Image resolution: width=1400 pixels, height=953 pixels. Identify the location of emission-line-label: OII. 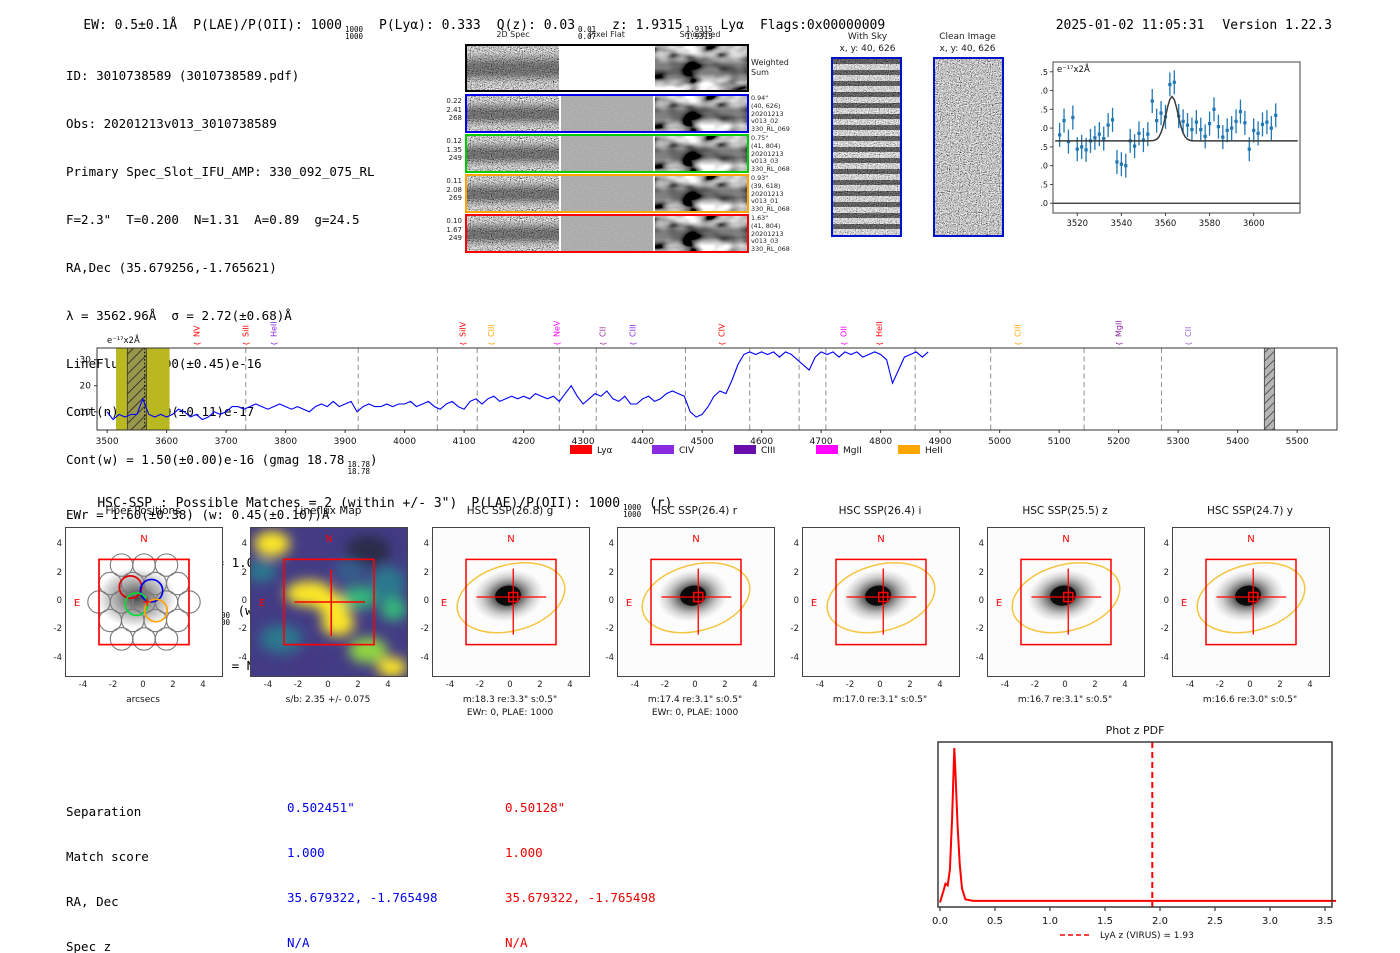
(844, 331).